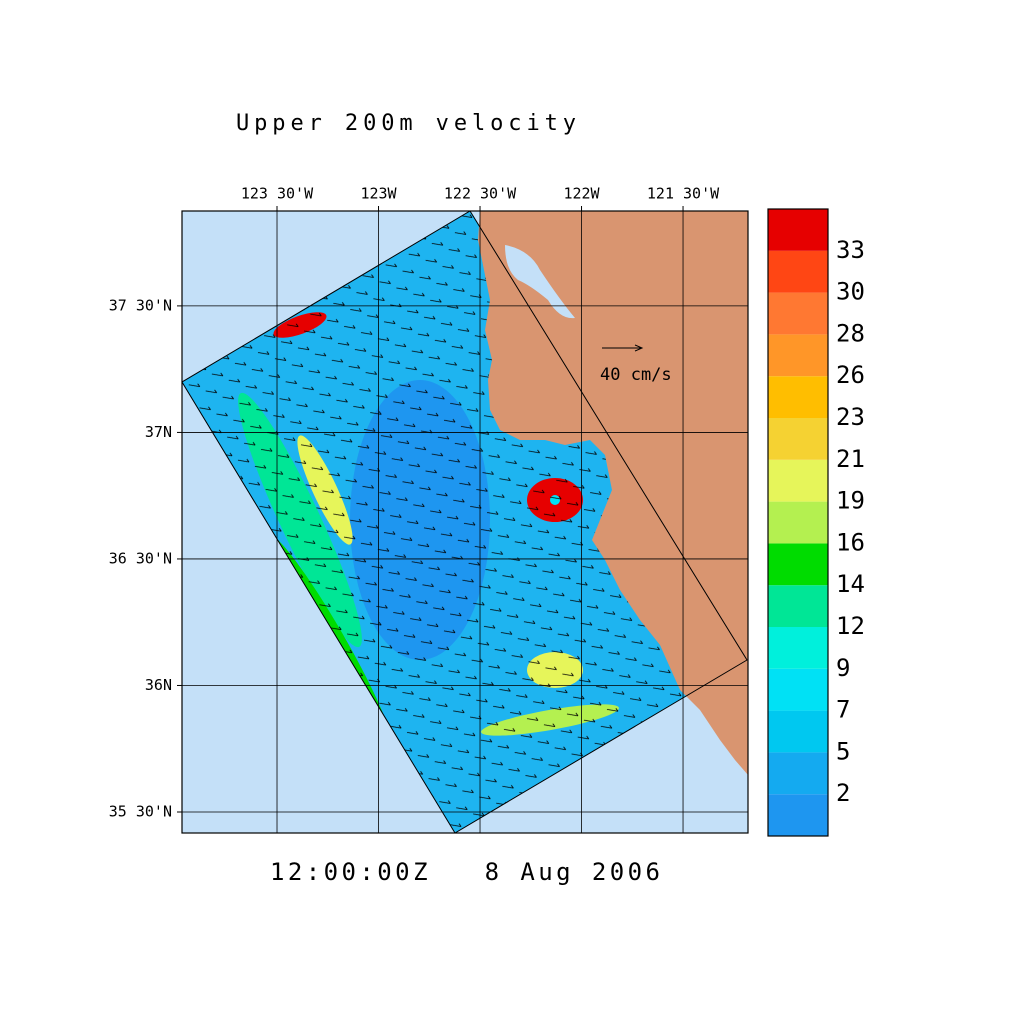 The width and height of the screenshot is (1024, 1024). I want to click on colorbar-label: 33, so click(850, 250).